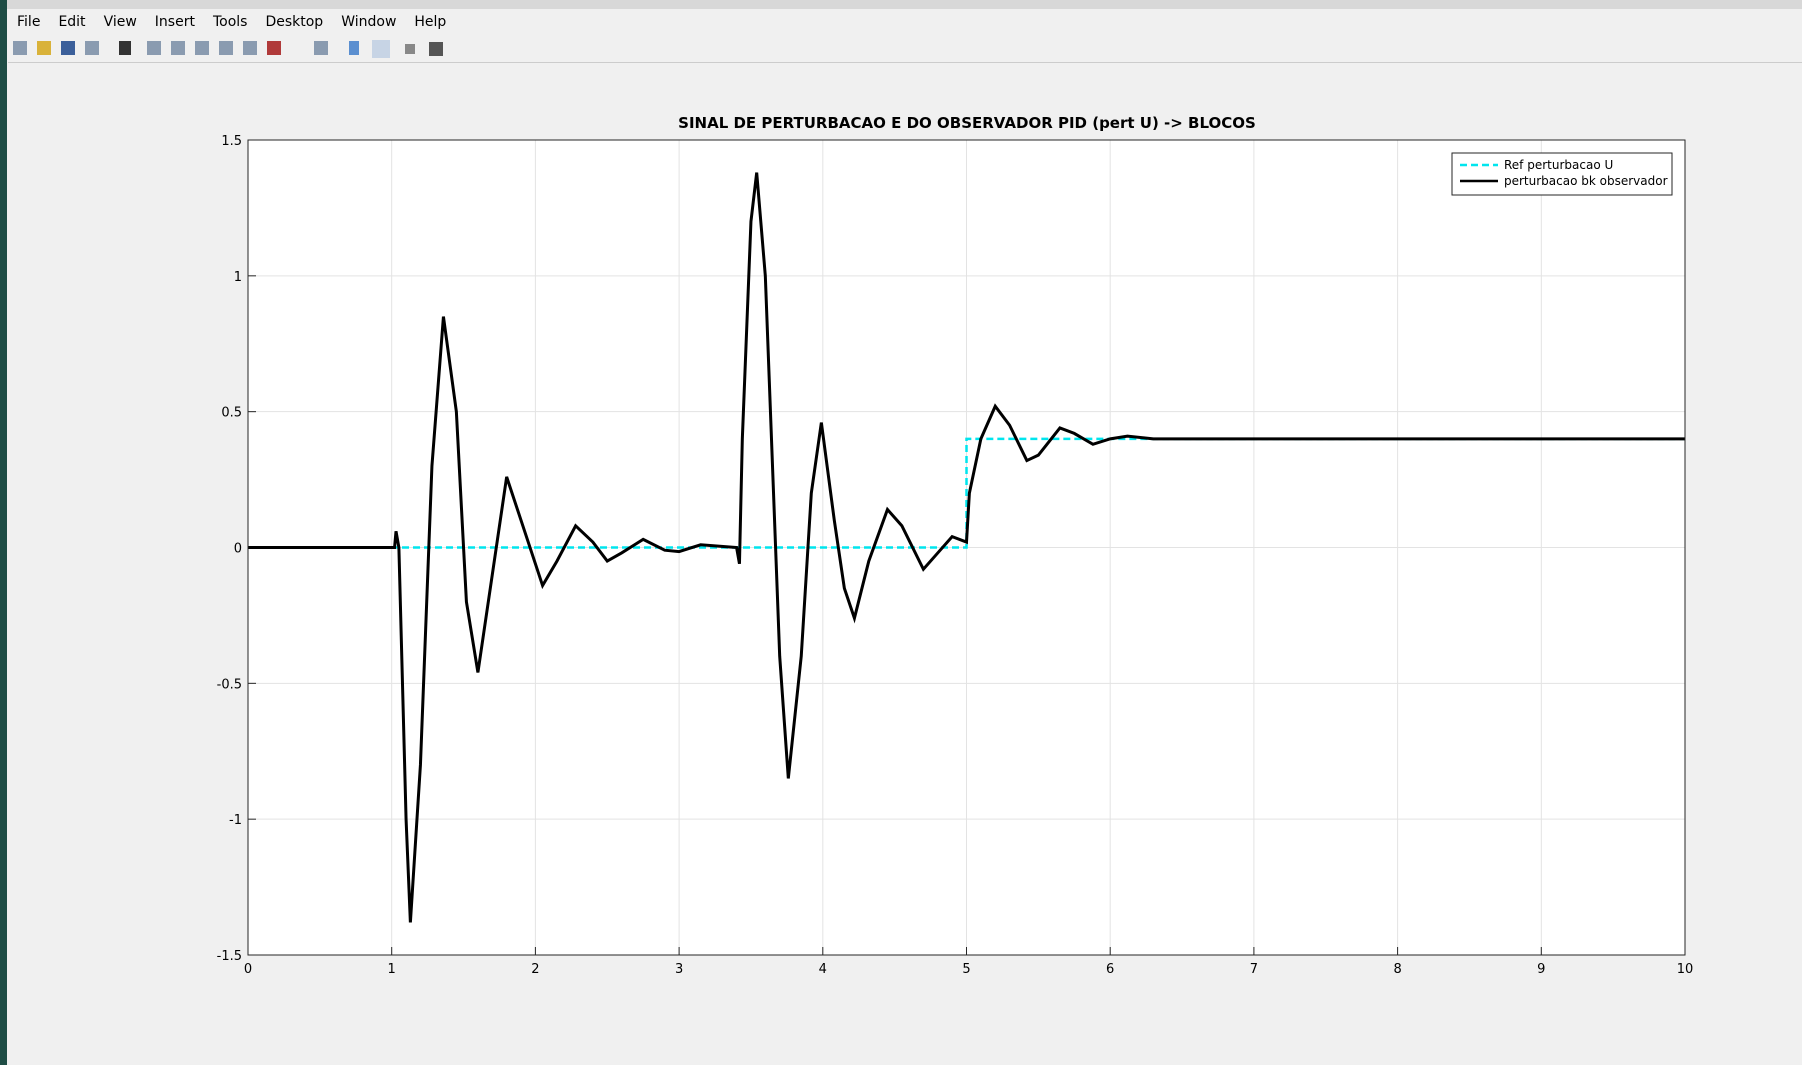 The image size is (1802, 1065). What do you see at coordinates (178, 48) in the screenshot?
I see `icon-zoom-out` at bounding box center [178, 48].